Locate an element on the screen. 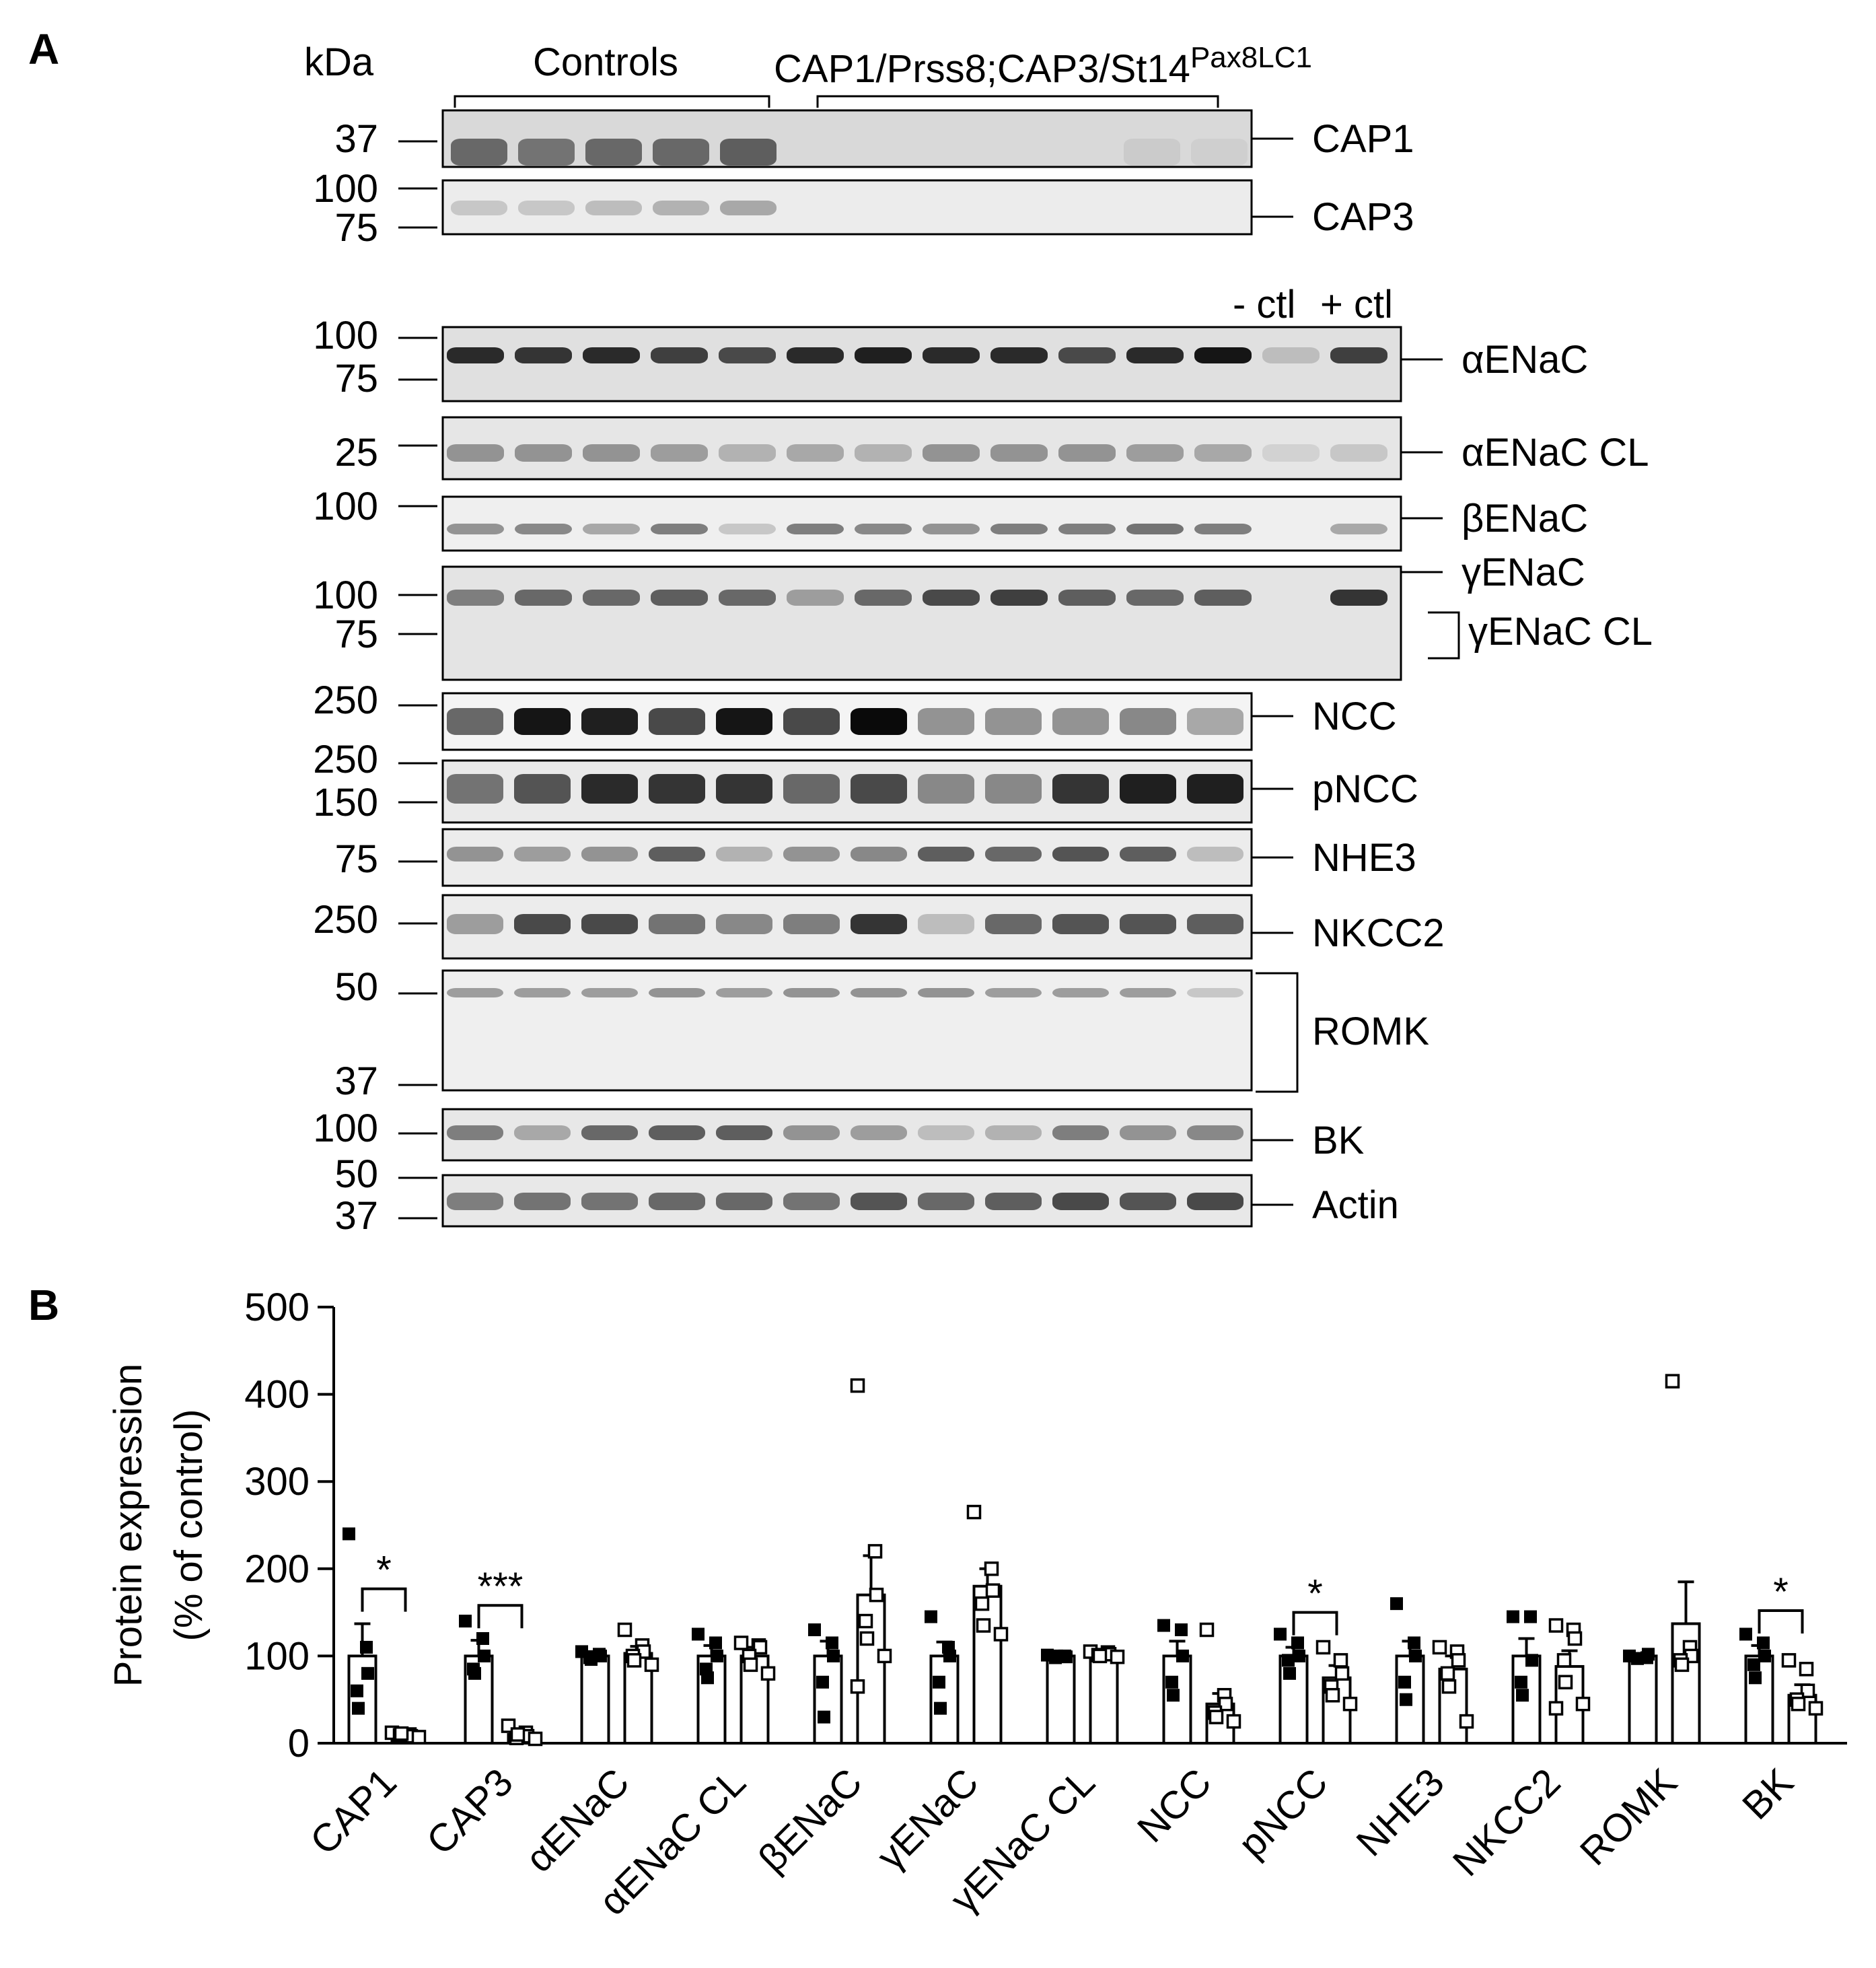  y-tick-label: 200 is located at coordinates (277, 1569).